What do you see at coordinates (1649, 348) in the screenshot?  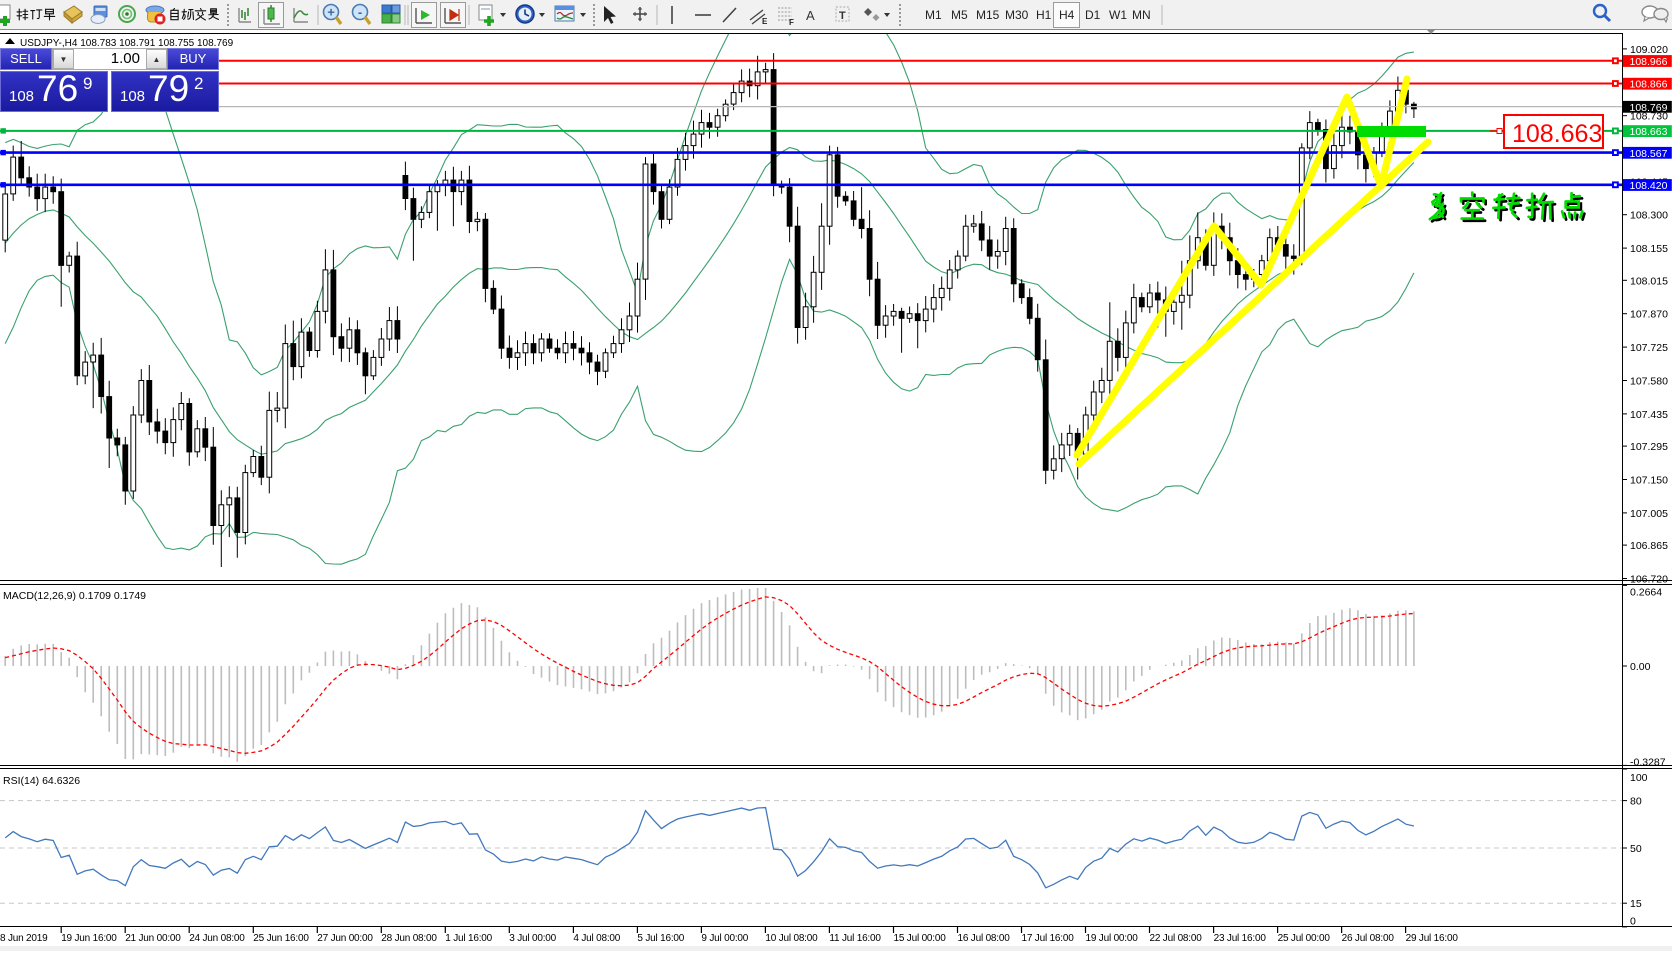 I see `svg-text: 107.725` at bounding box center [1649, 348].